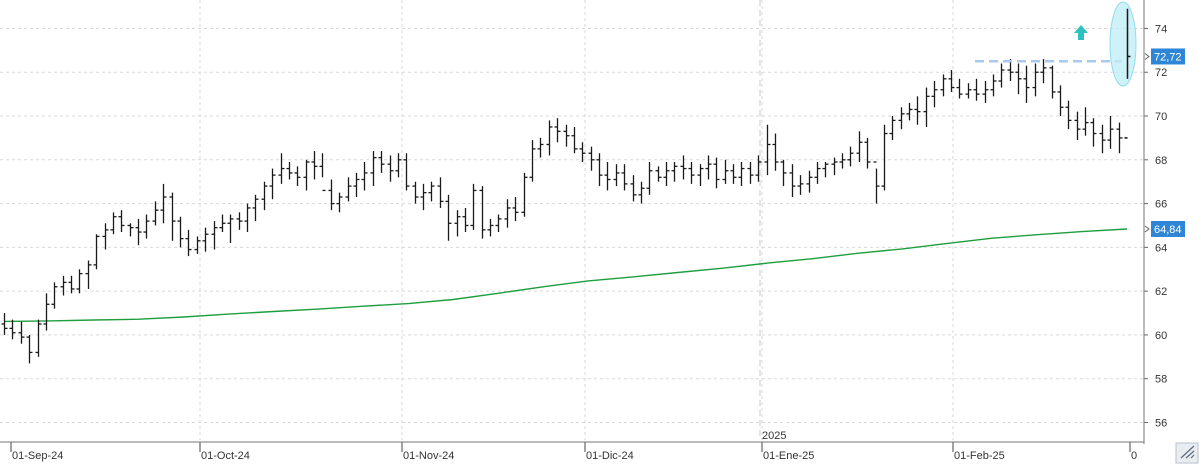 The height and width of the screenshot is (464, 1199). I want to click on x-tick-label: 01-Ene-25, so click(788, 456).